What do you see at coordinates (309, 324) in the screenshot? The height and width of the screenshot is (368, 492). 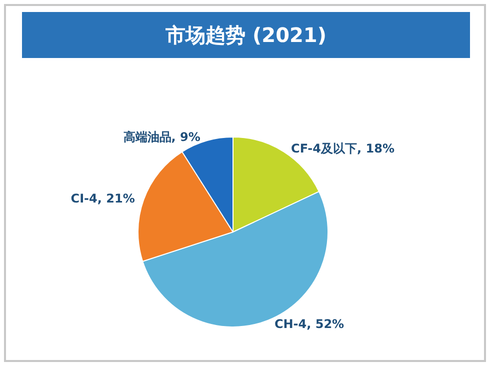 I see `slice-label: CH-4, 52%` at bounding box center [309, 324].